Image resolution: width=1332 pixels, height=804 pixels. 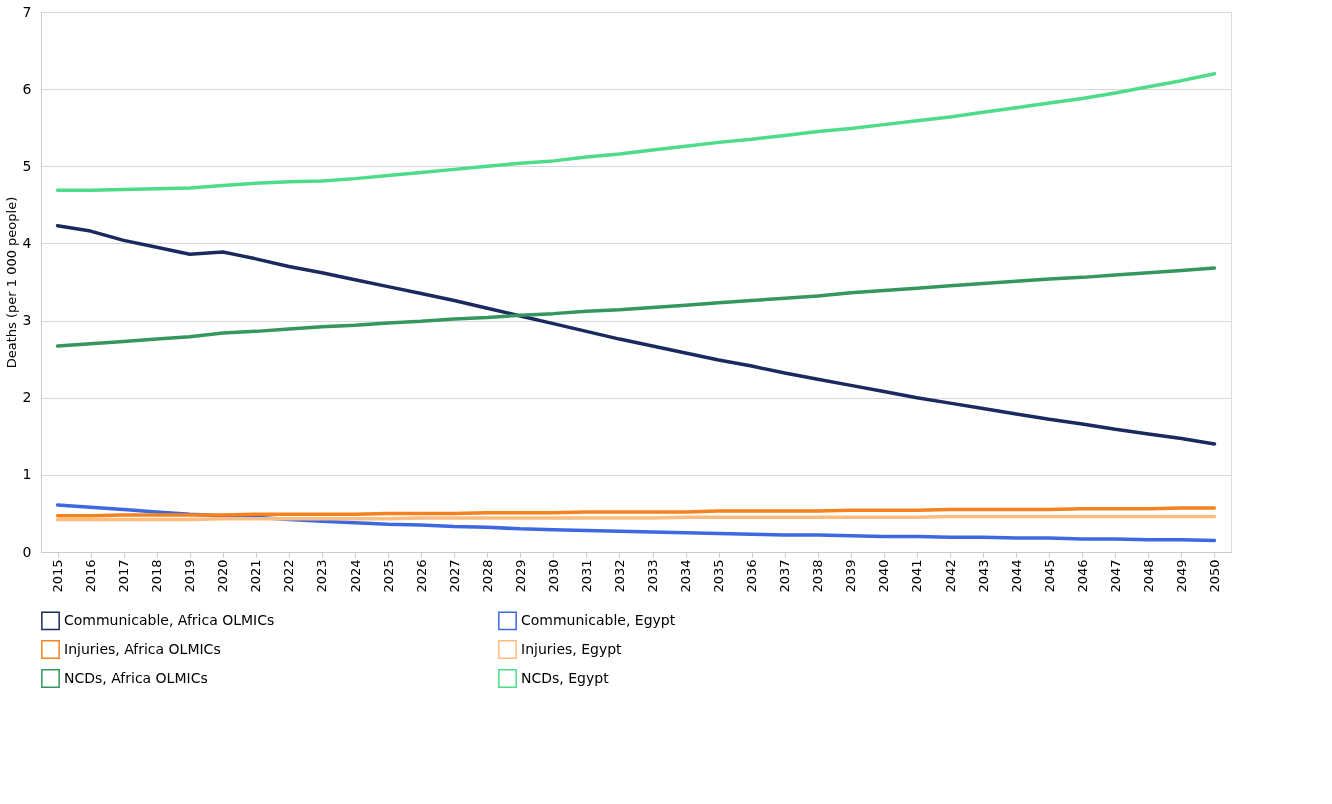 I want to click on y-tick-label: 7, so click(x=27, y=11).